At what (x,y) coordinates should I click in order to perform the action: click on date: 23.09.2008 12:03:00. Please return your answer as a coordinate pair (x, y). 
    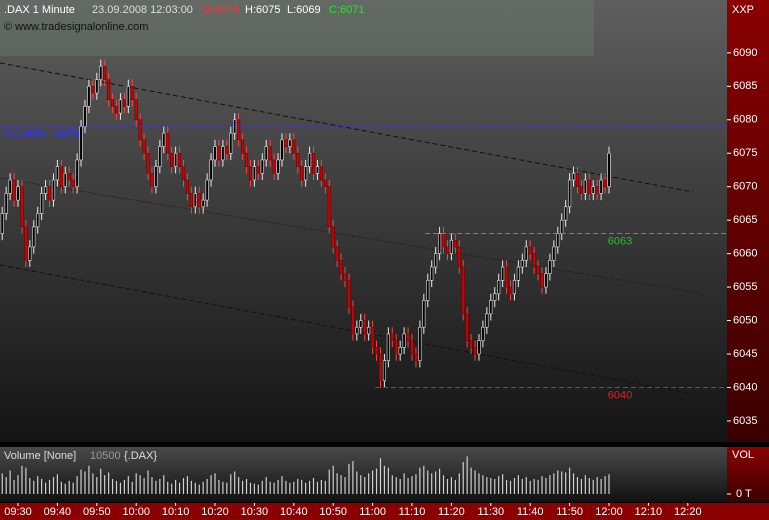
    Looking at the image, I should click on (142, 10).